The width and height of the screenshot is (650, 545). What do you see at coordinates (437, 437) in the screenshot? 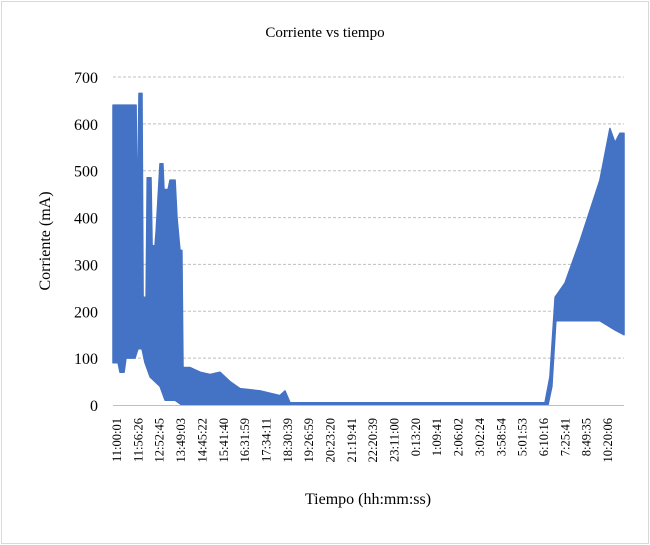
I see `x-tick-label: 1:09:41` at bounding box center [437, 437].